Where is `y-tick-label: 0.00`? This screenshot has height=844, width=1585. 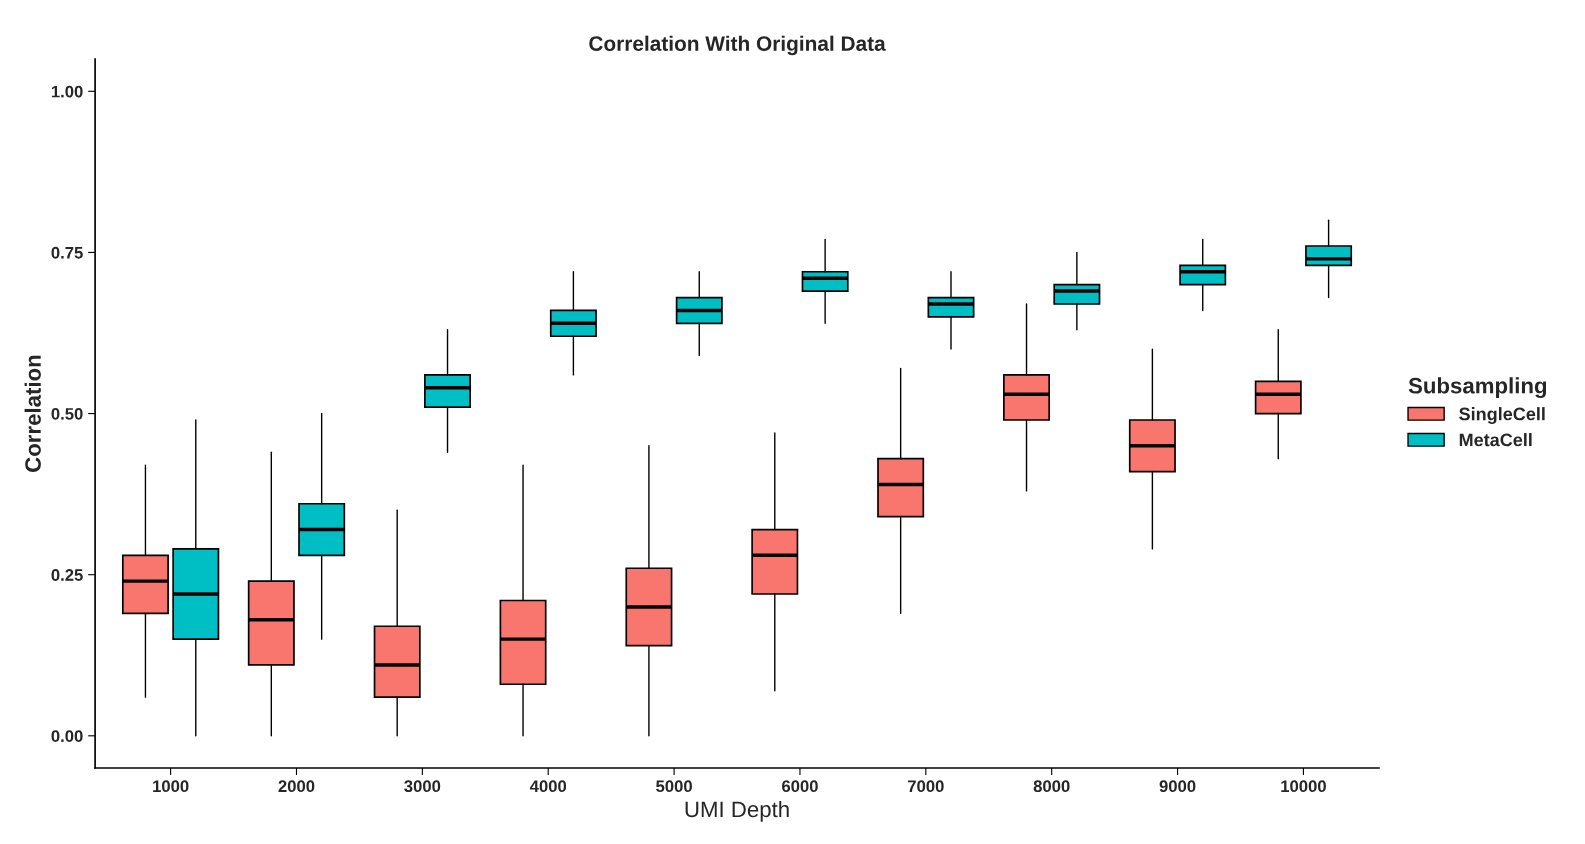
y-tick-label: 0.00 is located at coordinates (67, 736).